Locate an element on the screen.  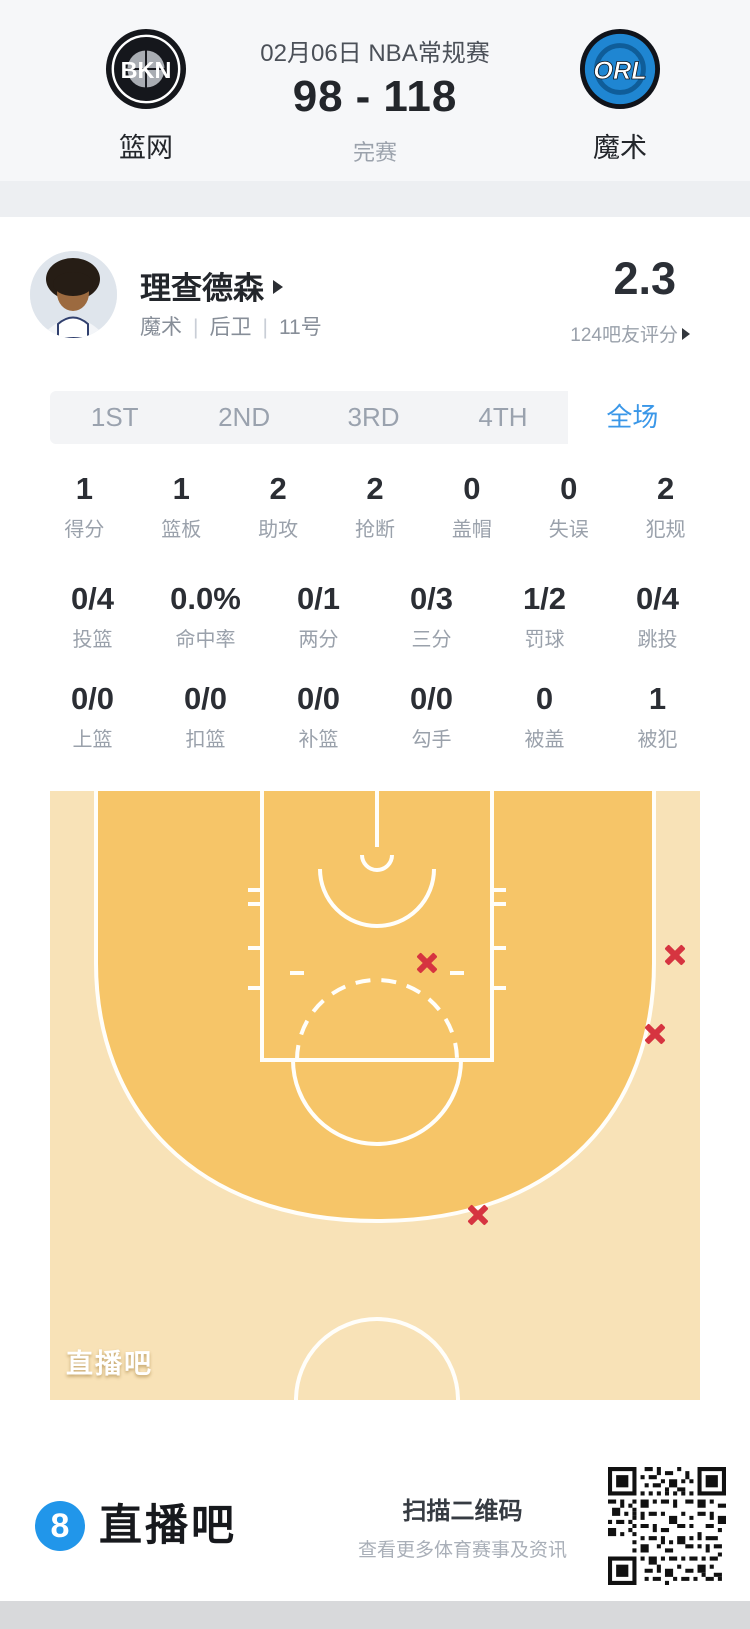
player-team: 魔术 is located at coordinates (161, 327).